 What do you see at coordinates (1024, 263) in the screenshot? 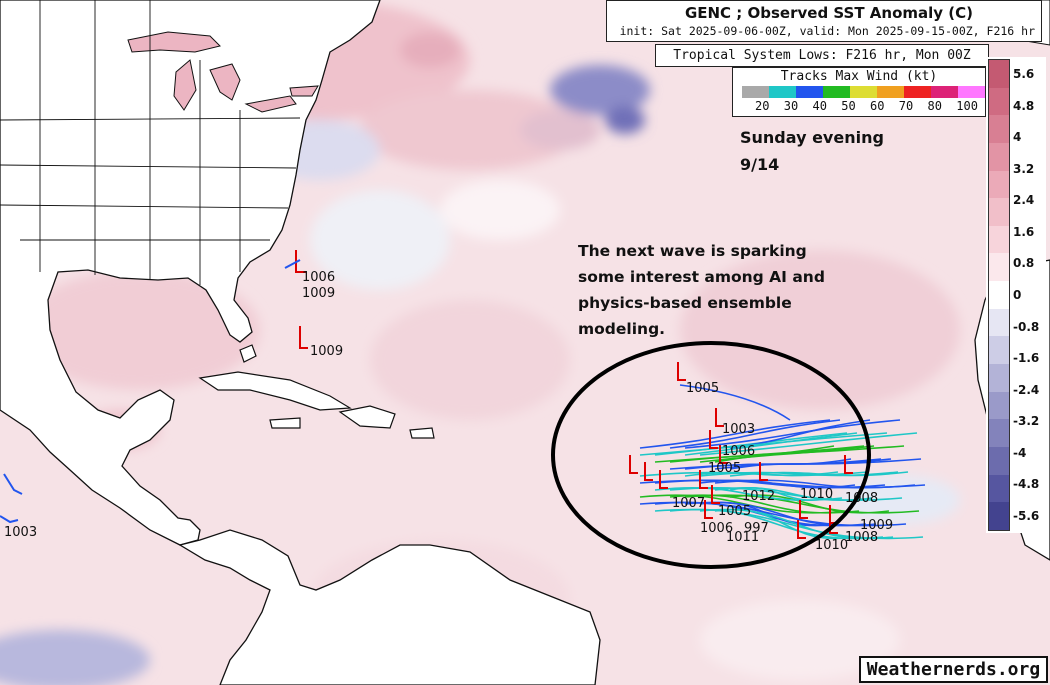
I see `colorbar-label: 0.8` at bounding box center [1024, 263].